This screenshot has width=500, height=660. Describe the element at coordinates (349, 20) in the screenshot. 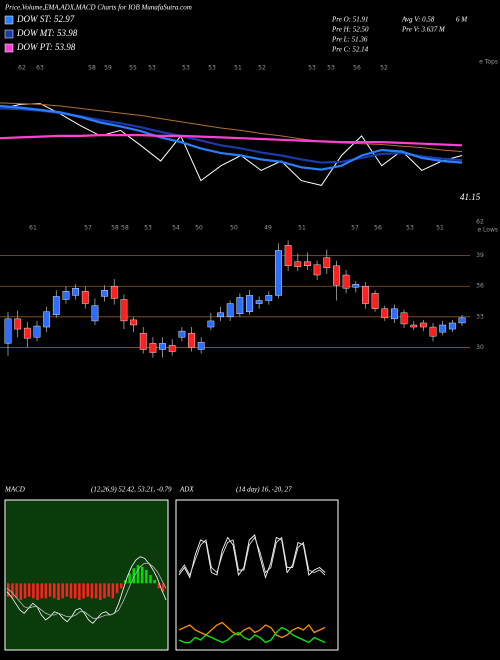

I see `info-text: Pre O: 51.91` at that location.